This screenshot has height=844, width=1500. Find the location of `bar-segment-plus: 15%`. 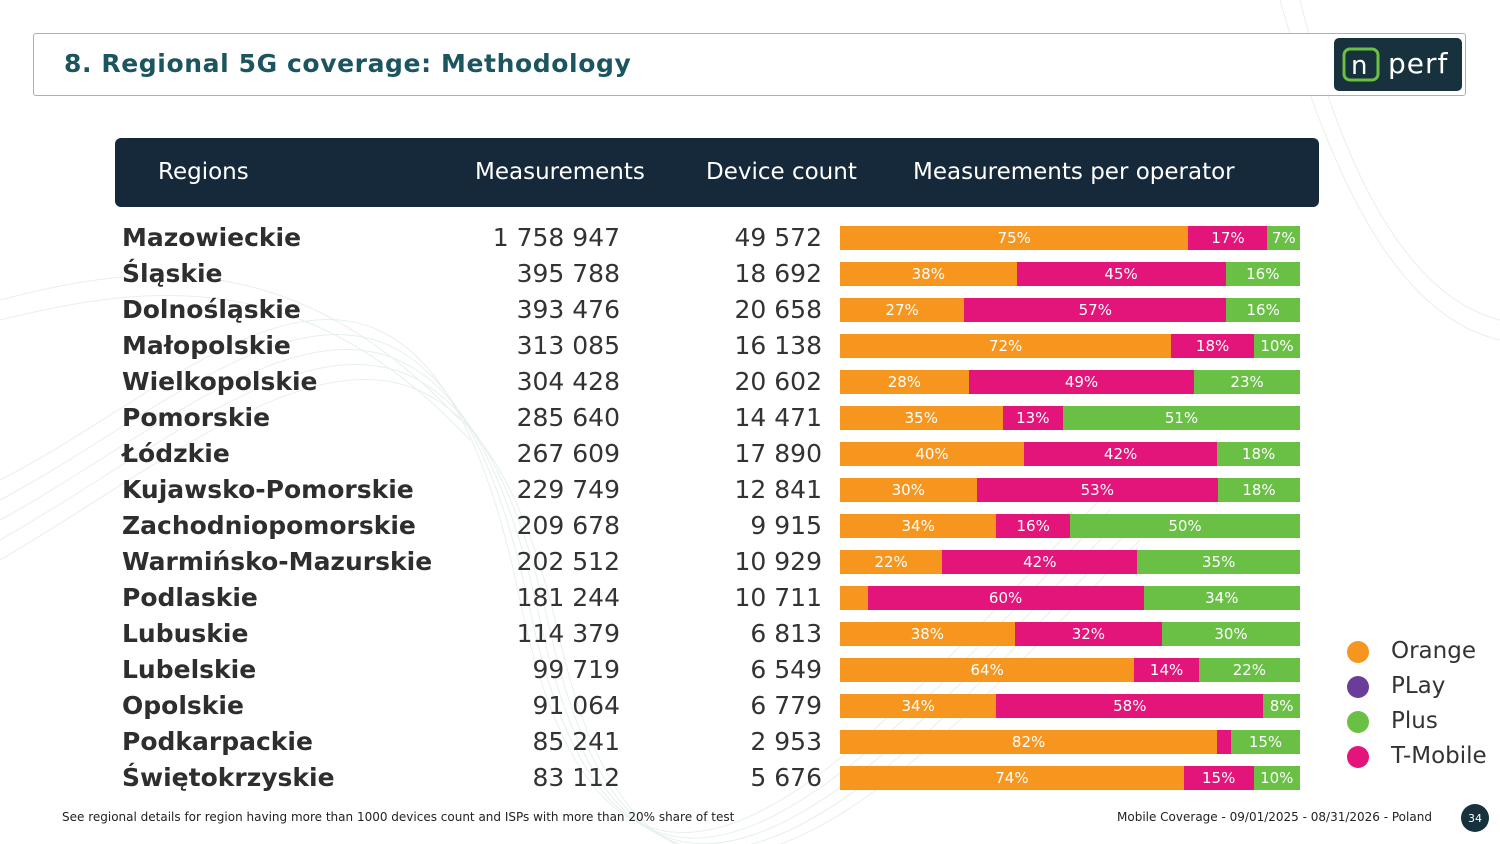

bar-segment-plus: 15% is located at coordinates (1265, 742).